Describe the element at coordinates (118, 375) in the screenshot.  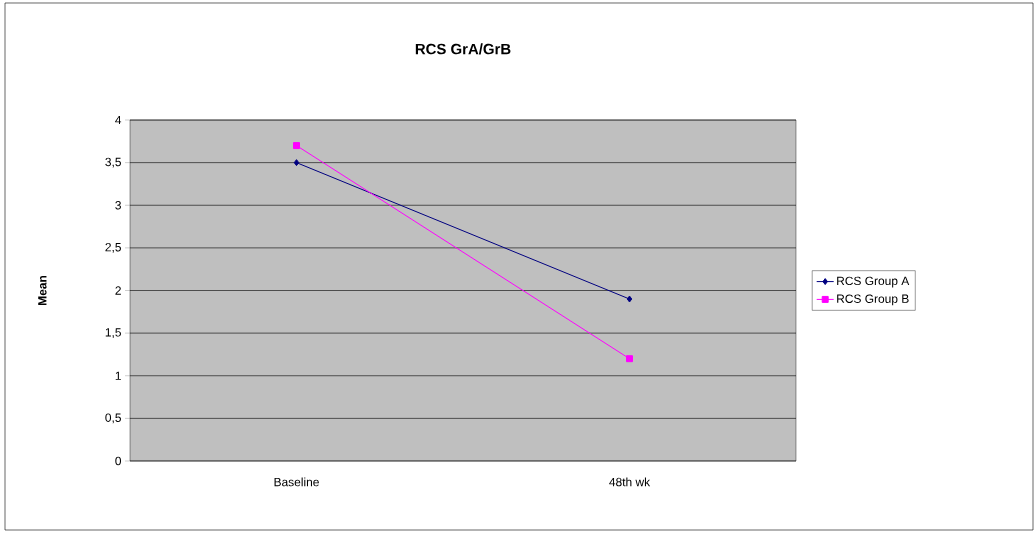
I see `y-tick-label: 1` at that location.